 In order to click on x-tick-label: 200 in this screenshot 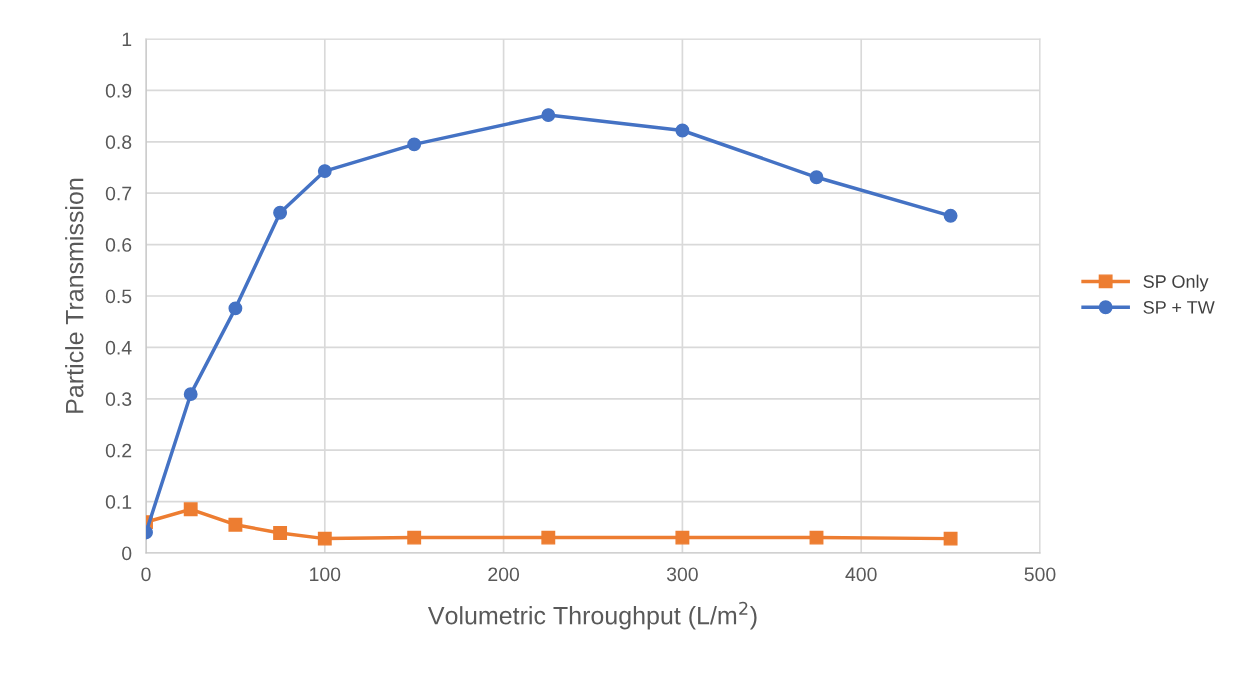, I will do `click(504, 574)`.